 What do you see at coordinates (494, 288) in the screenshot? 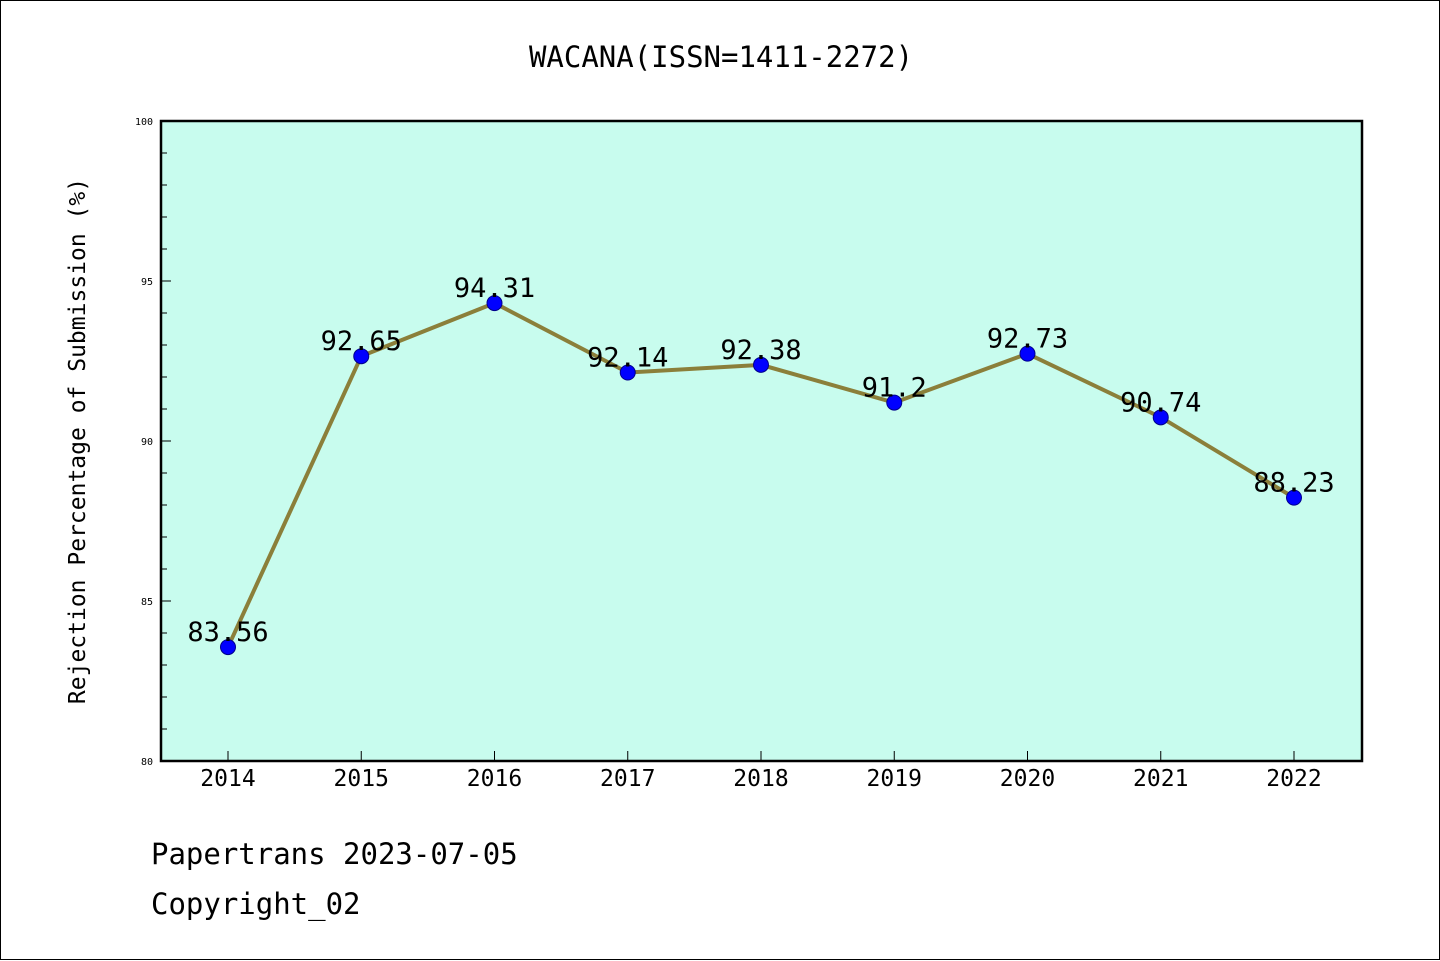
I see `data-label: 94.31` at bounding box center [494, 288].